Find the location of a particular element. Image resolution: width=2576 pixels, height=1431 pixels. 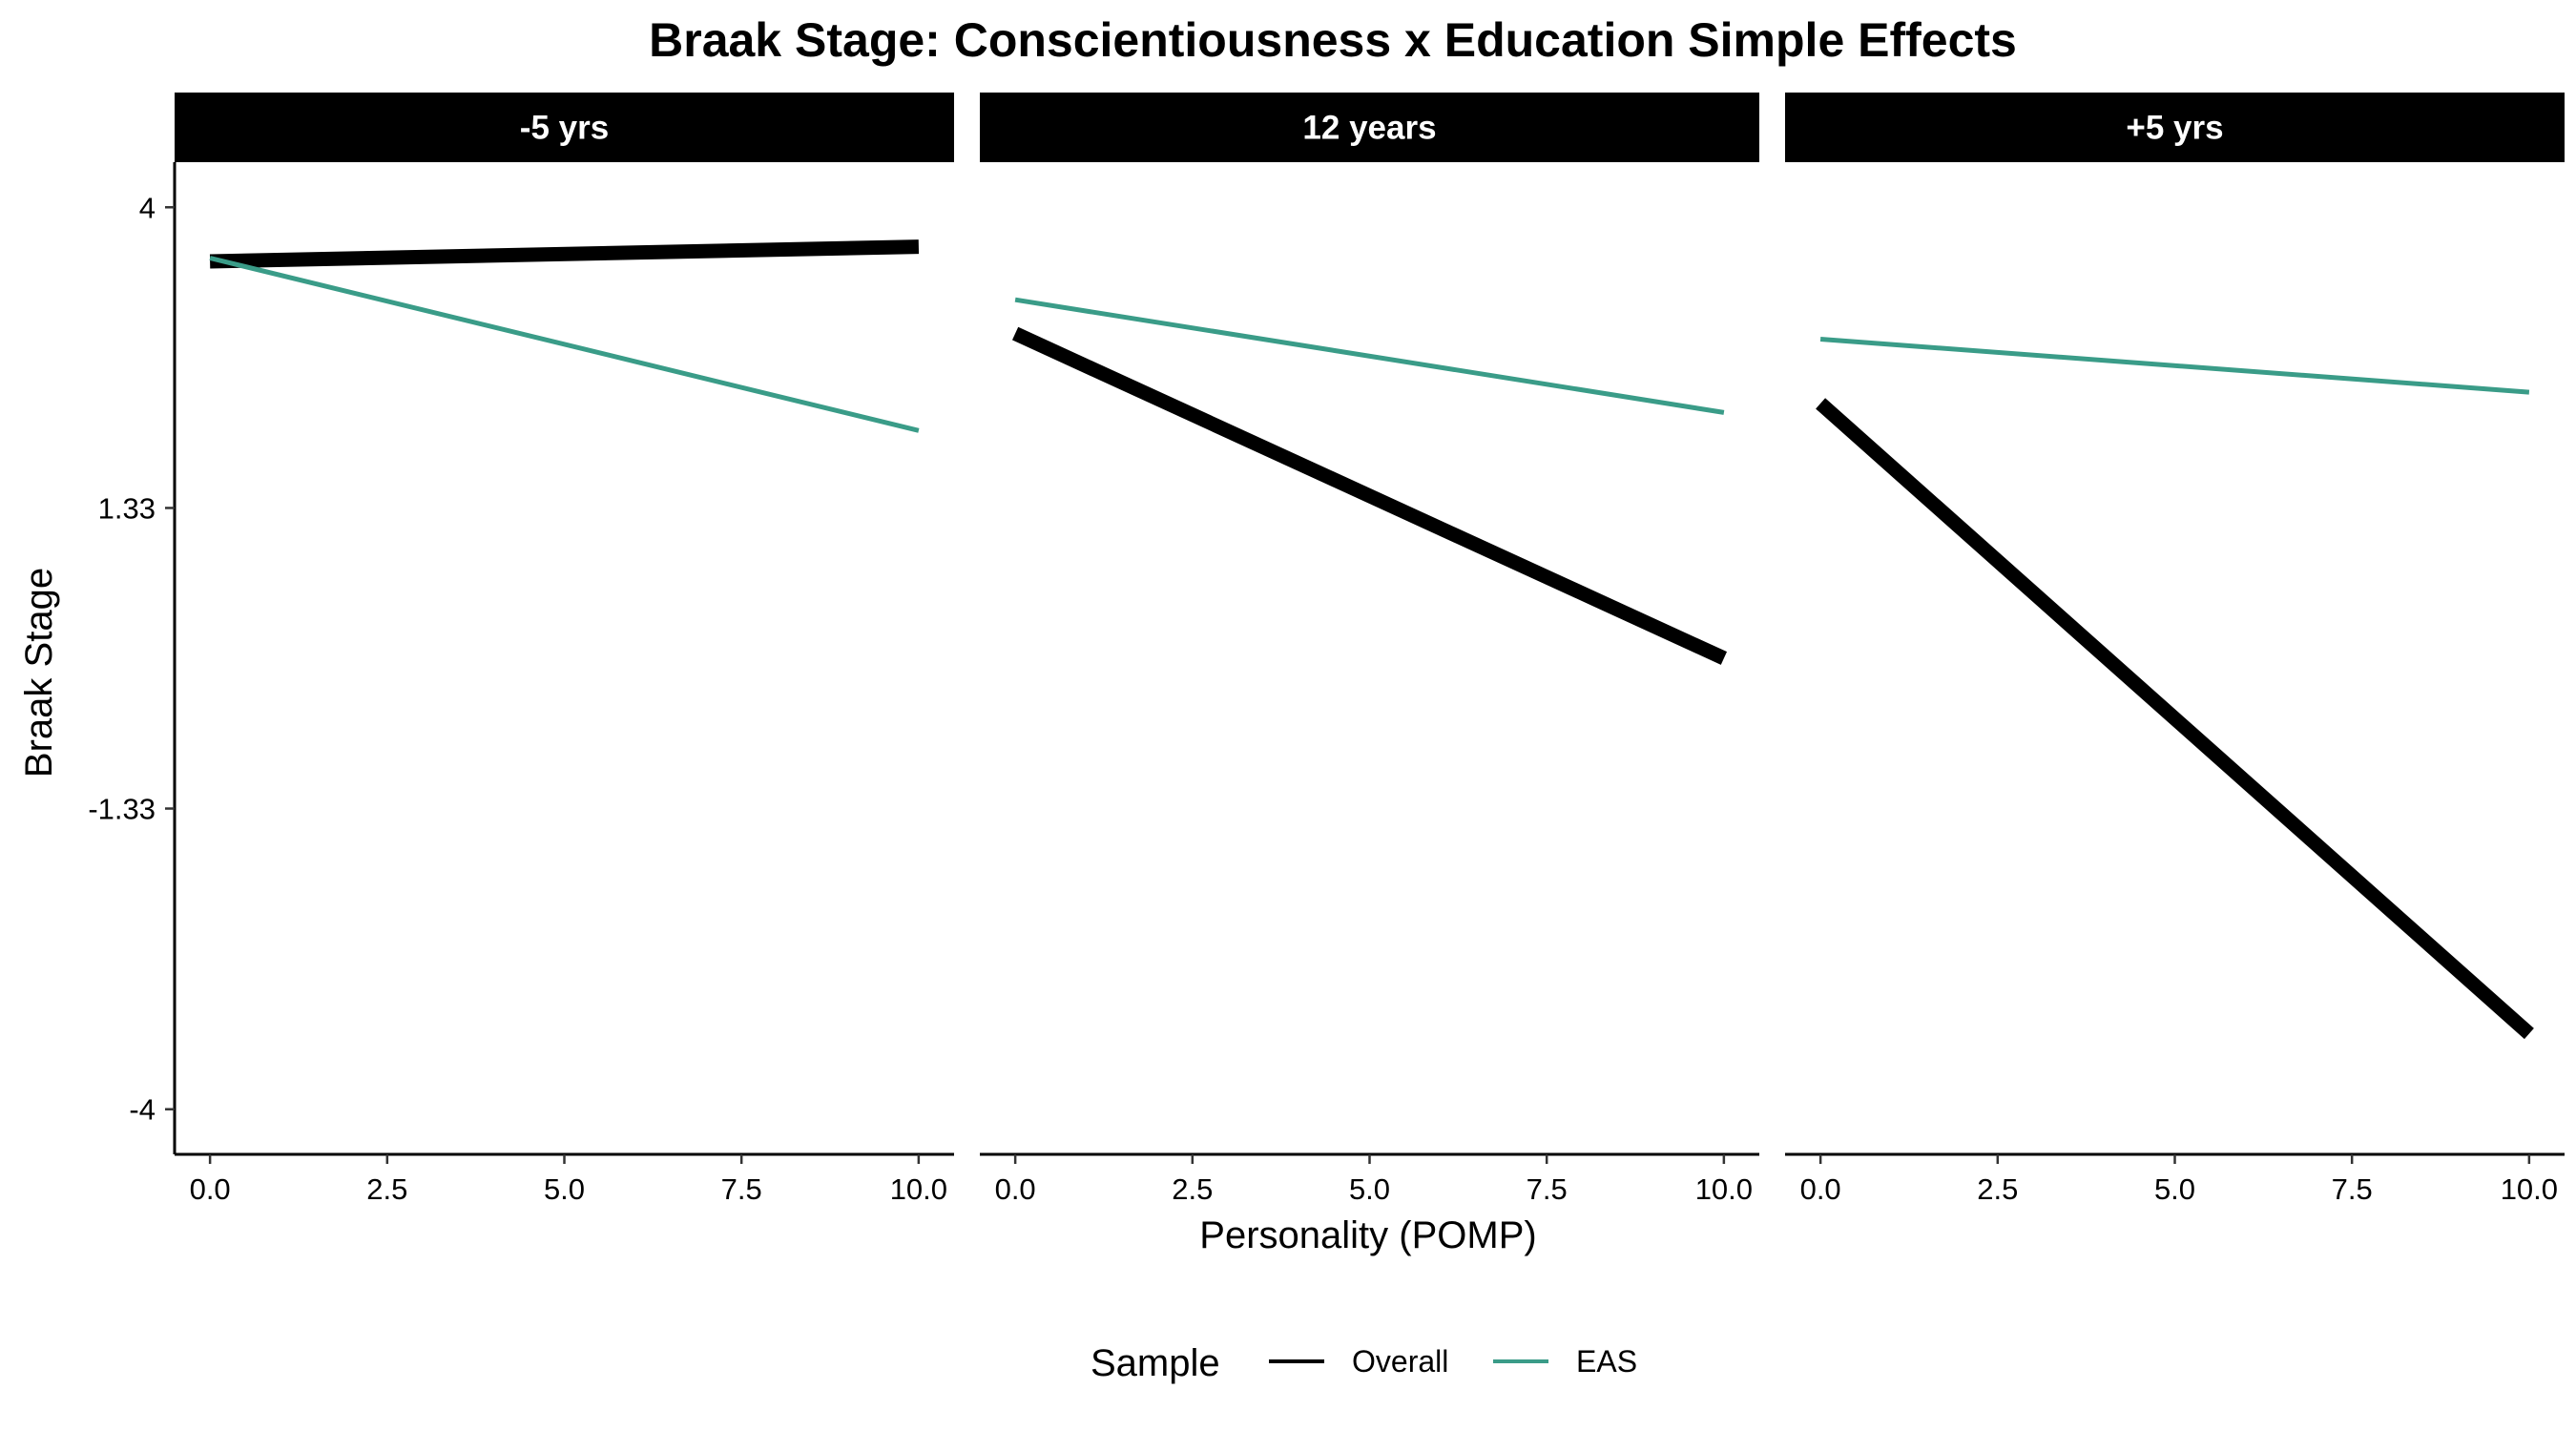

legend-item-eas: EAS is located at coordinates (1565, 1361).